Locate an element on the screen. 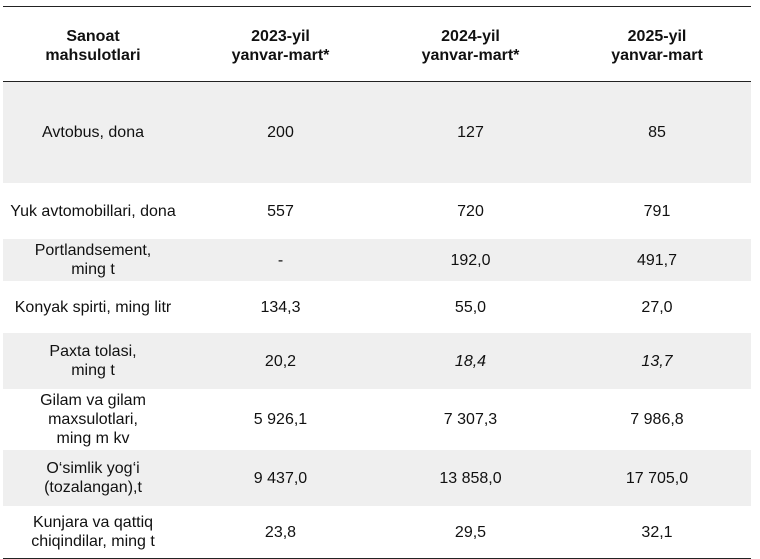 The height and width of the screenshot is (559, 760). value-2024: 13 858,0 is located at coordinates (470, 478).